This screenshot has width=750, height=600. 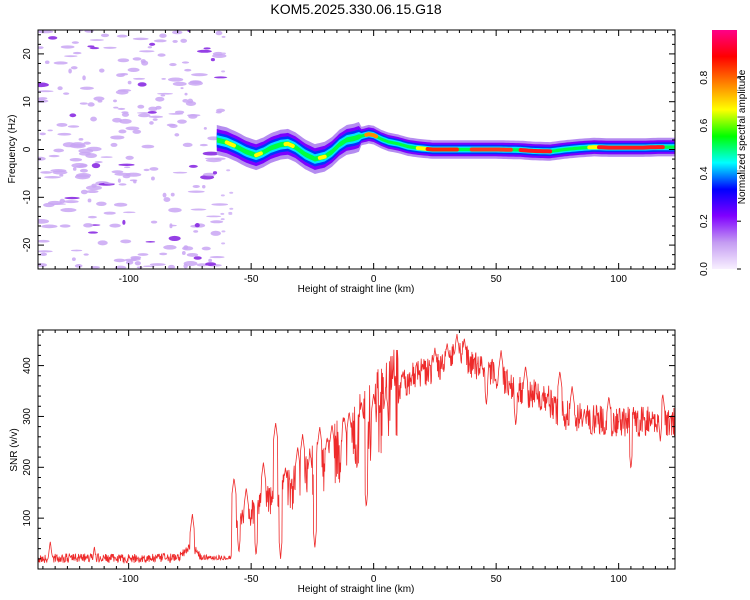 What do you see at coordinates (704, 77) in the screenshot?
I see `colorbar-tick-label: 0.8` at bounding box center [704, 77].